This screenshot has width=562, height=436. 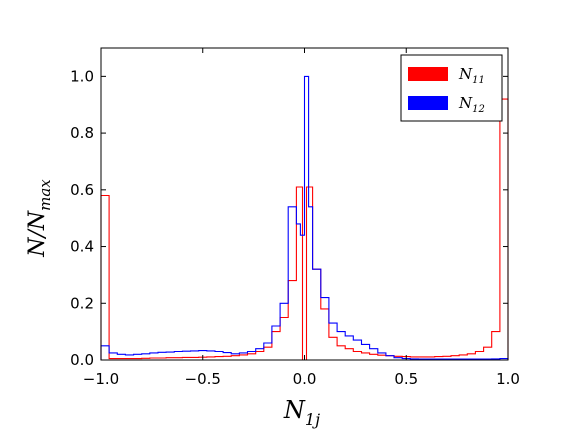 I want to click on legend-box, so click(x=451, y=88).